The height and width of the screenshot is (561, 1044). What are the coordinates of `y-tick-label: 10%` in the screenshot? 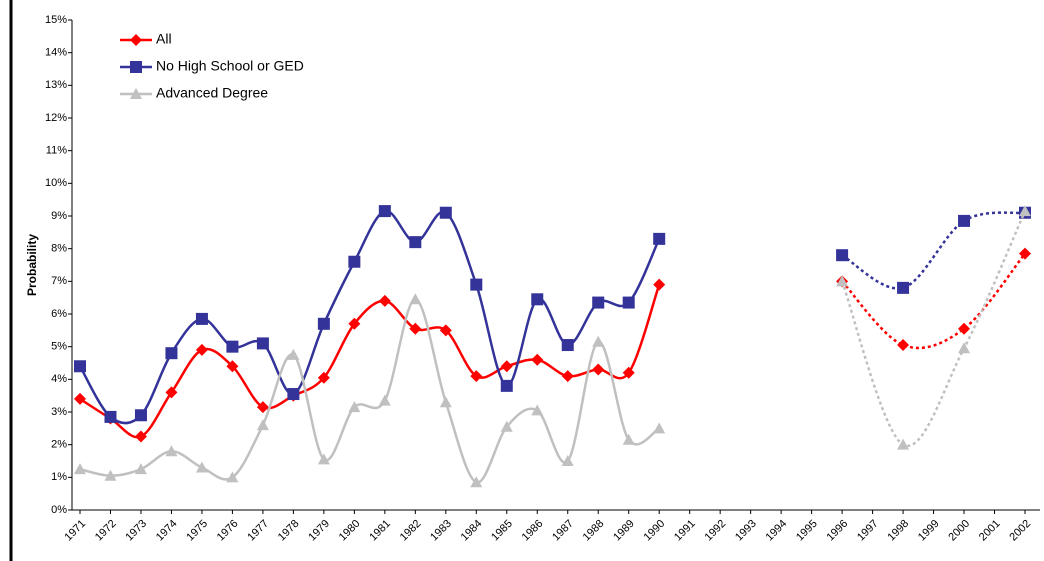 It's located at (56, 183).